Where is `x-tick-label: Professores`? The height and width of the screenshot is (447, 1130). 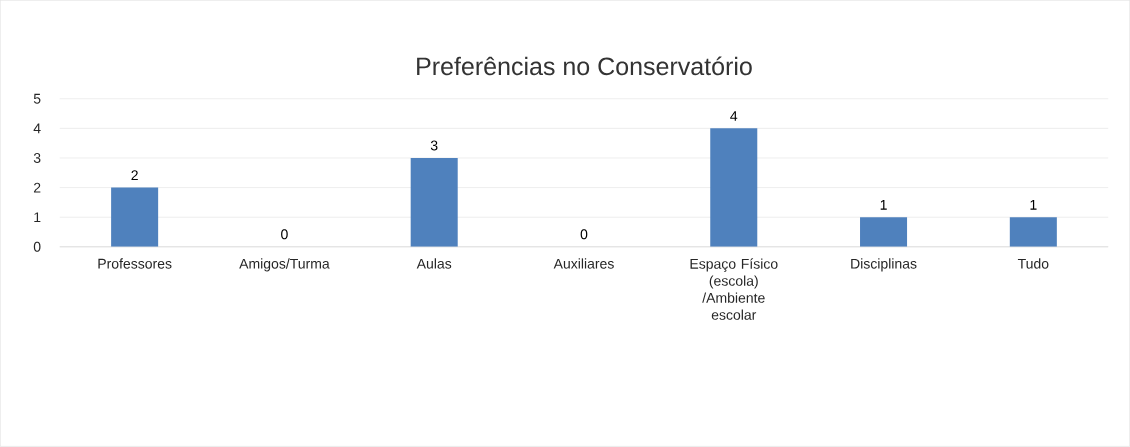 x-tick-label: Professores is located at coordinates (135, 263).